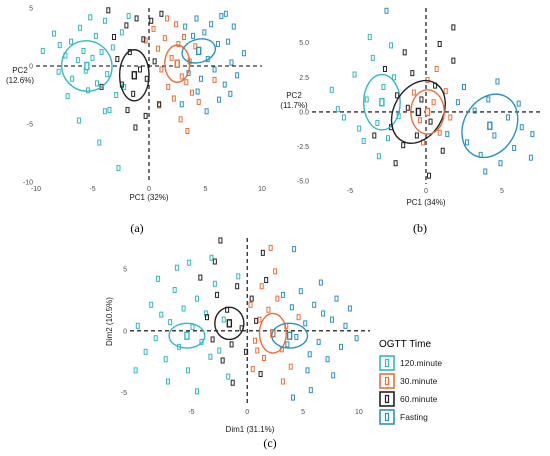 This screenshot has height=456, width=550. I want to click on panel-a-xtick-label: -5, so click(92, 189).